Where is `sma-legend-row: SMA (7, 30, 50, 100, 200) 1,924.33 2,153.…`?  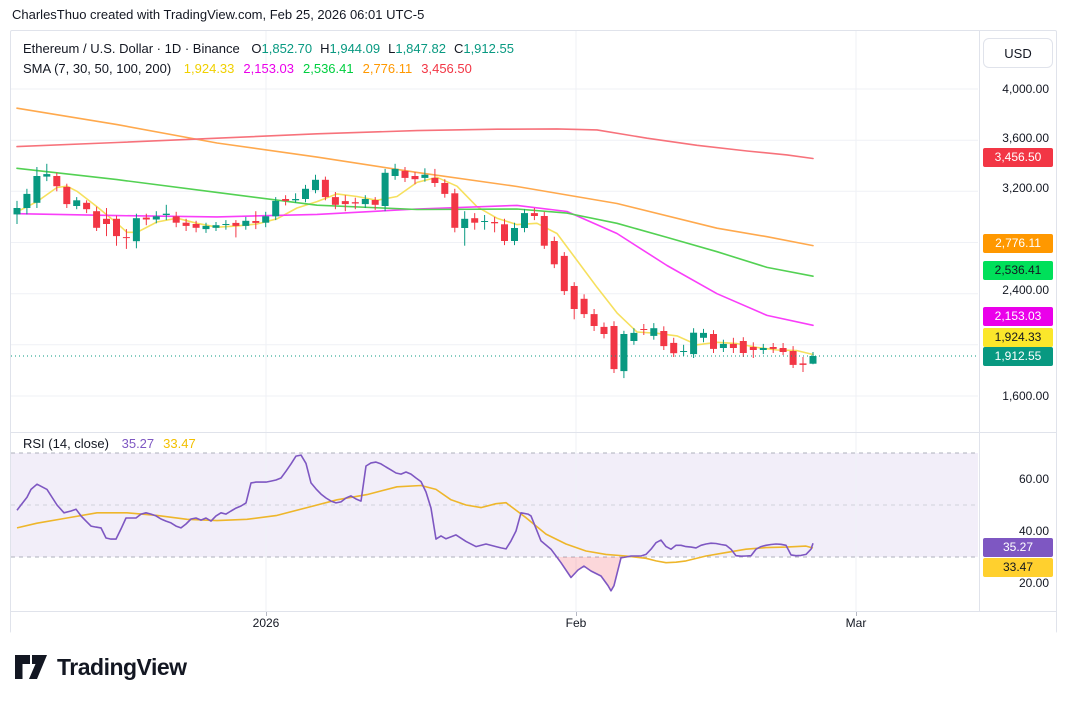
sma-legend-row: SMA (7, 30, 50, 100, 200) 1,924.33 2,153.… is located at coordinates (268, 69).